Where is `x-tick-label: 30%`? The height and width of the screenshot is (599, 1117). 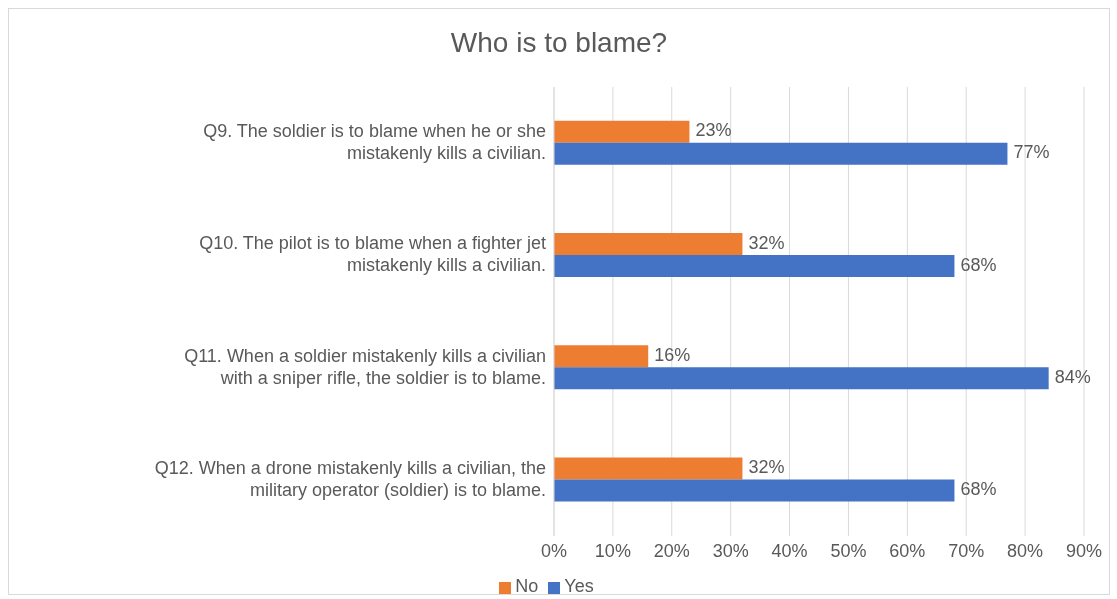 x-tick-label: 30% is located at coordinates (730, 550).